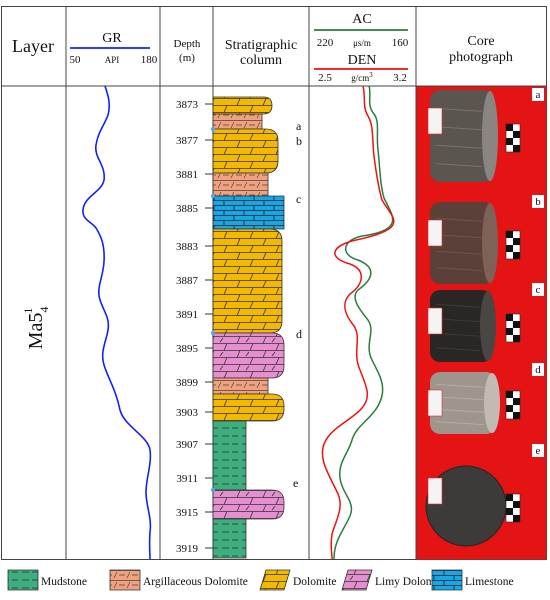 This screenshot has height=600, width=550. Describe the element at coordinates (297, 304) in the screenshot. I see `sample-labels: ab c d e` at that location.